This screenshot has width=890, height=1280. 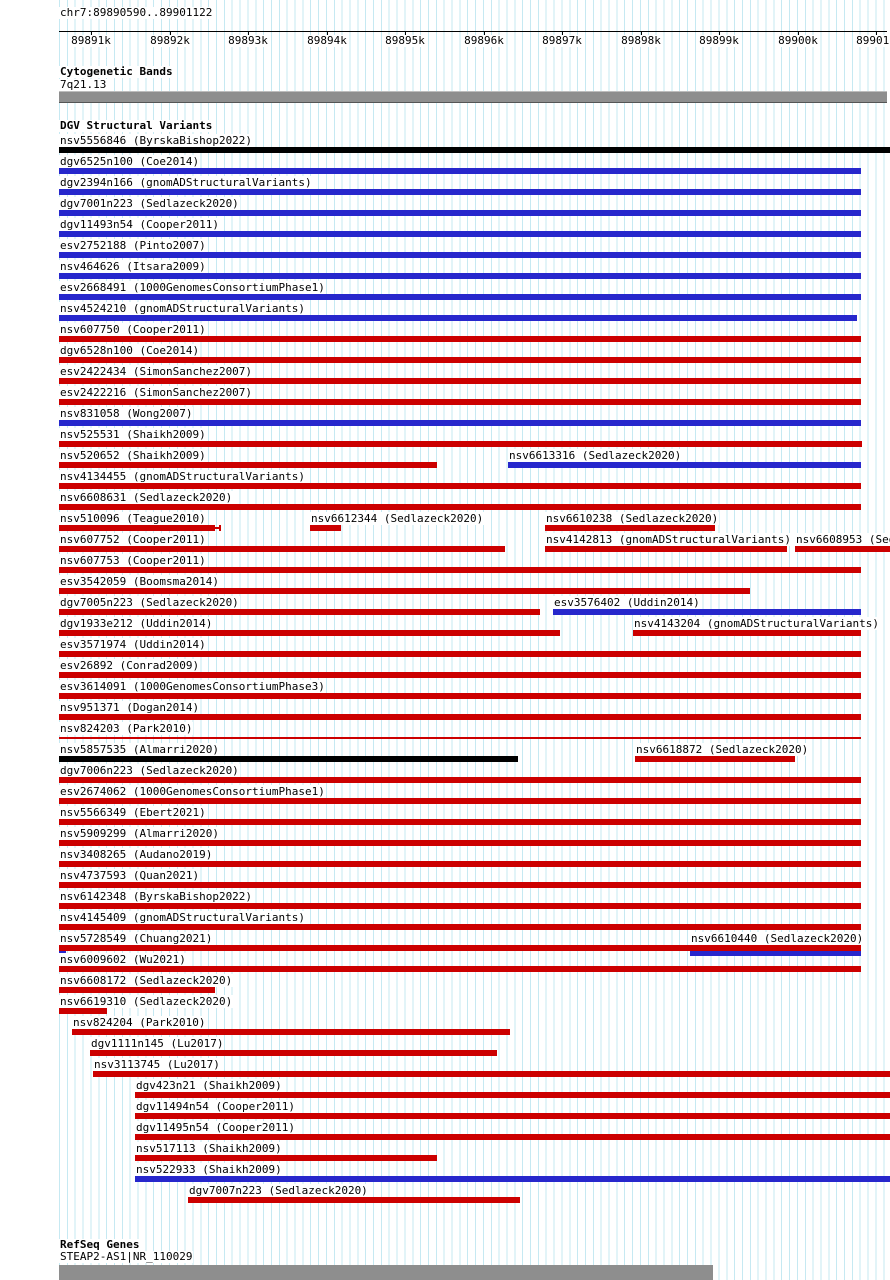 What do you see at coordinates (156, 392) in the screenshot?
I see `variant-label: esv2422216 (SimonSanchez2007)` at bounding box center [156, 392].